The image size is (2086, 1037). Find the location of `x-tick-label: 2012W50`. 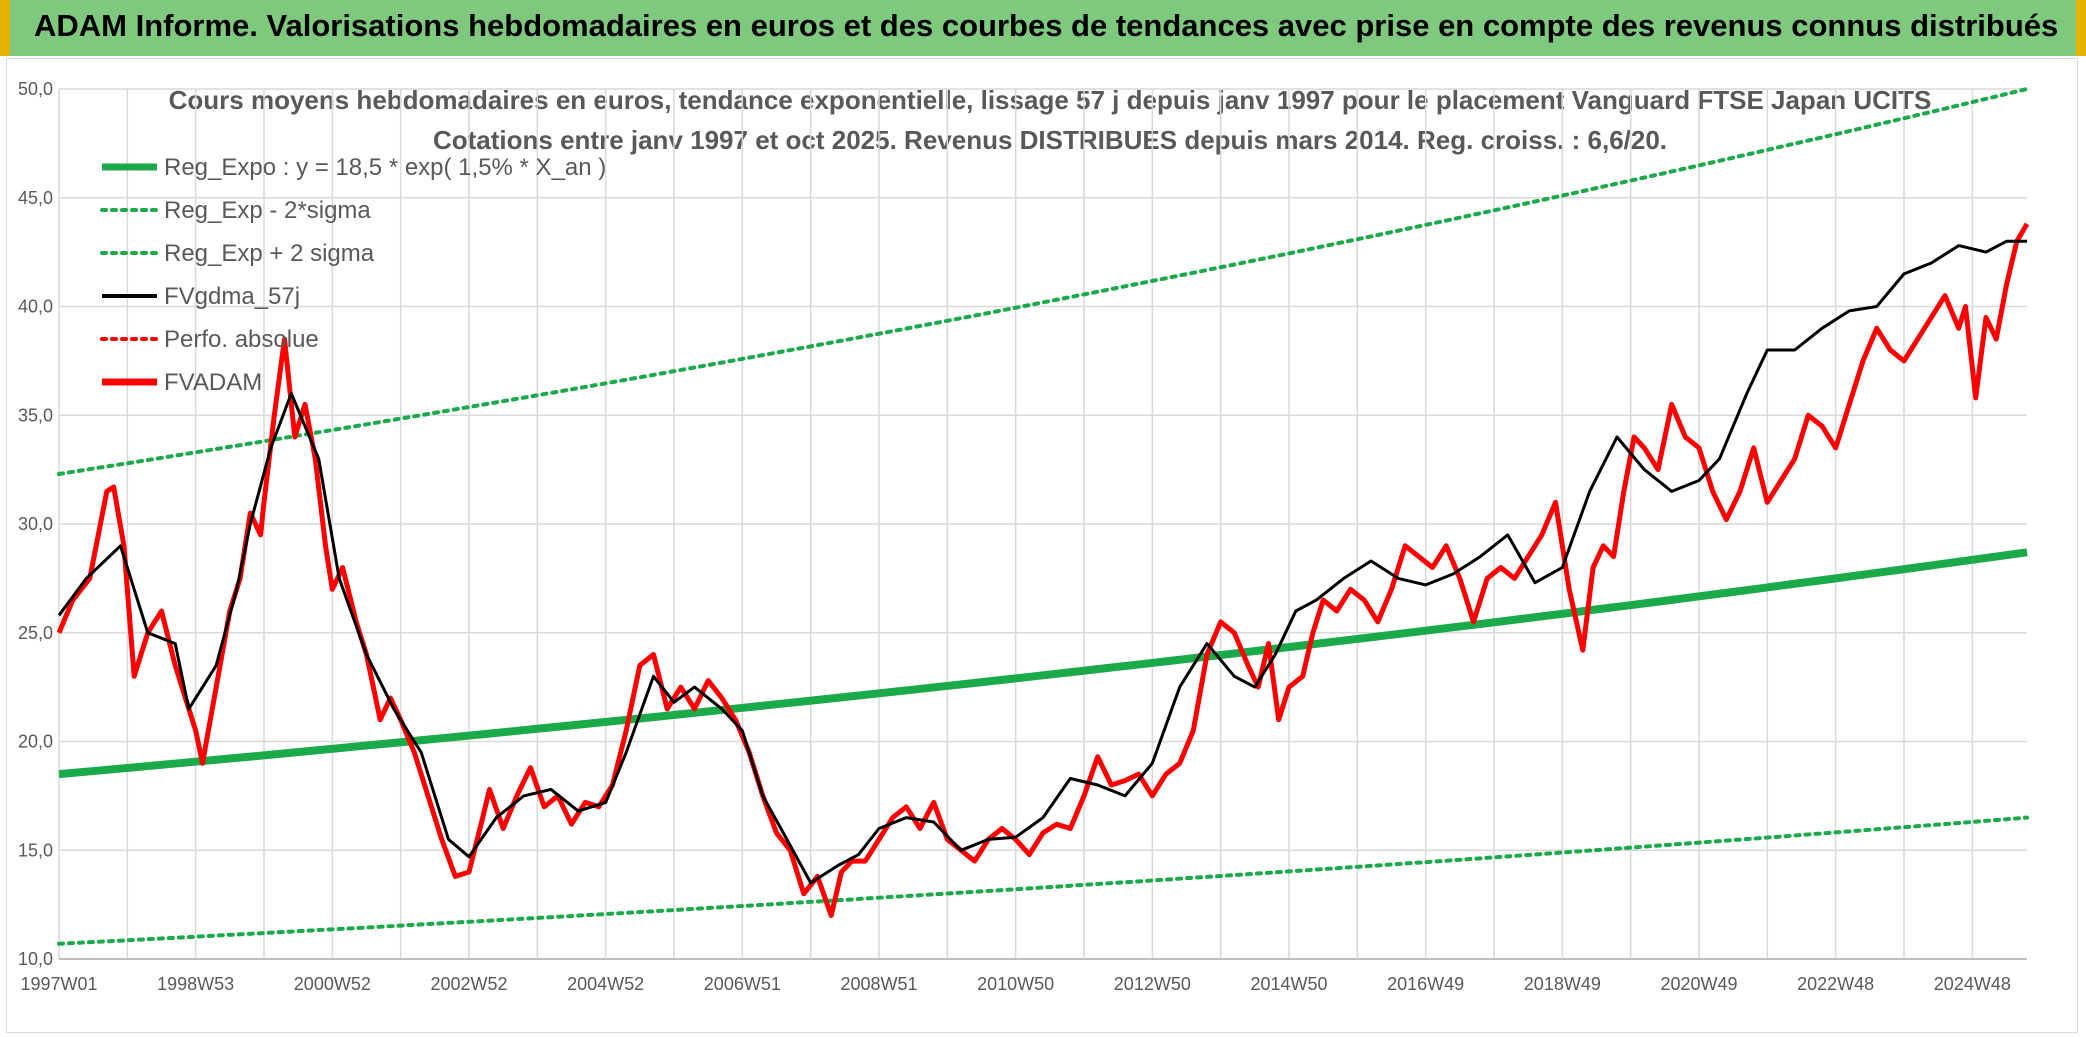

x-tick-label: 2012W50 is located at coordinates (1152, 984).